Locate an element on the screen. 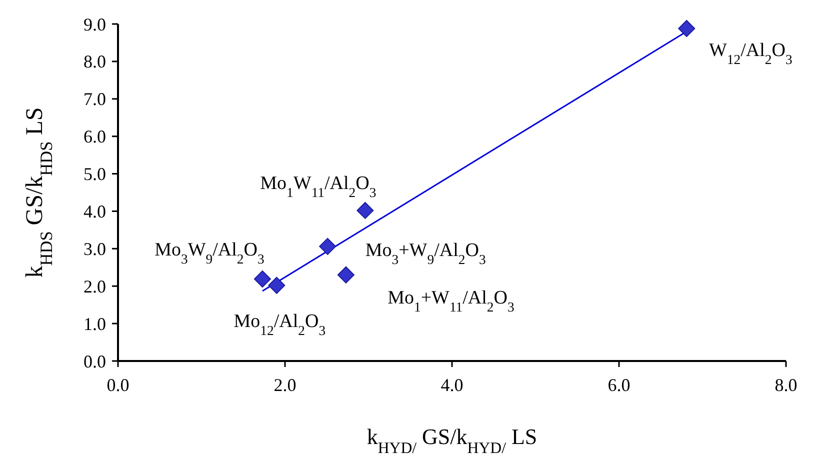  x-tick-label: 2.0 is located at coordinates (285, 385).